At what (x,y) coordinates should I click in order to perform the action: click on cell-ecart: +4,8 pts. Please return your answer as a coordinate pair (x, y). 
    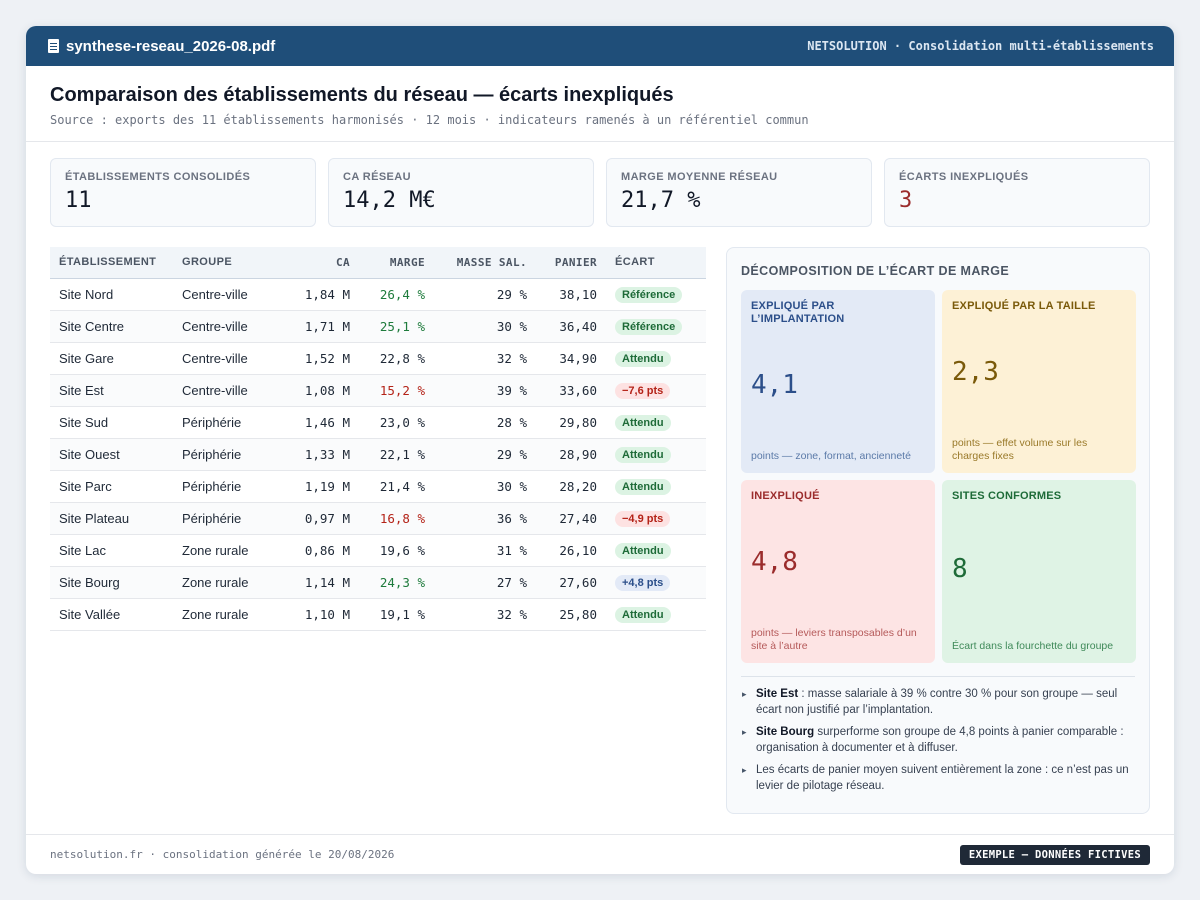
    Looking at the image, I should click on (651, 582).